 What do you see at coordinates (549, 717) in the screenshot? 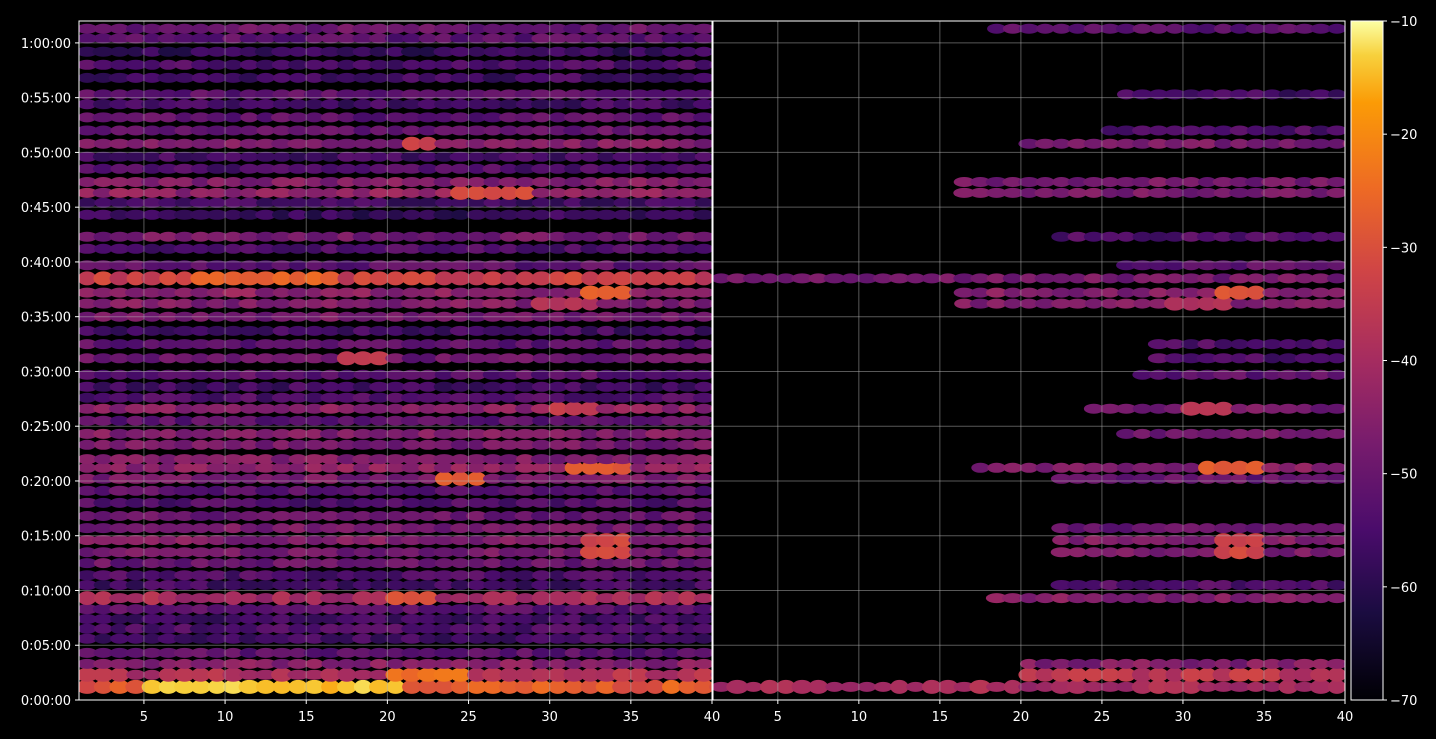
I see `x-tick-label: 30` at bounding box center [549, 717].